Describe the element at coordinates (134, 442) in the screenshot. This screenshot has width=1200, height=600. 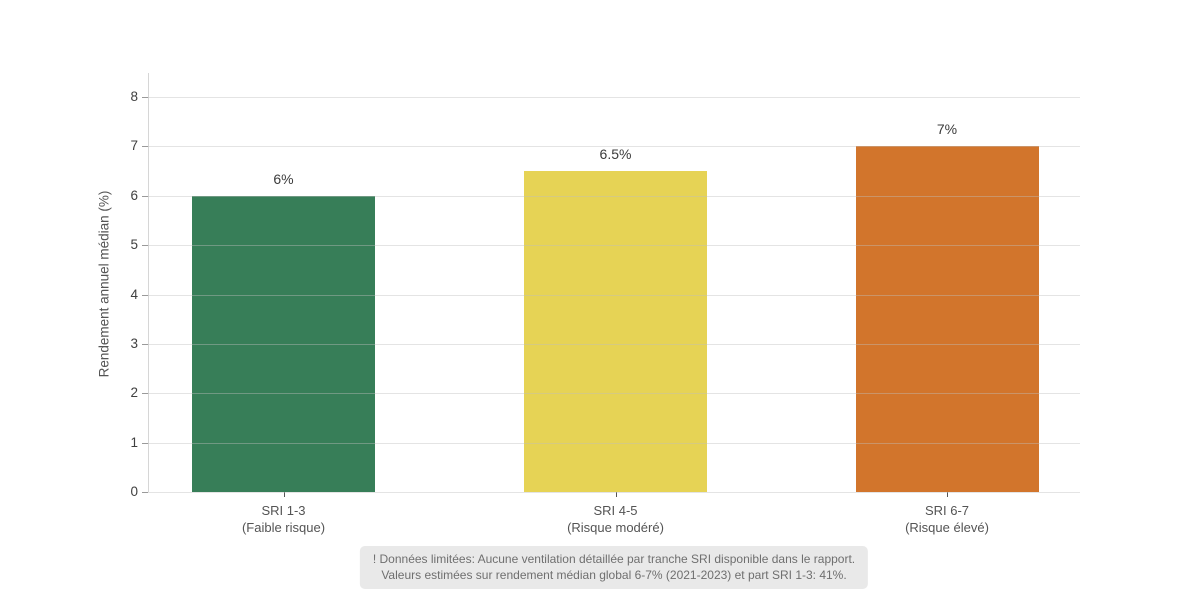
I see `y-tick-label: 1` at that location.